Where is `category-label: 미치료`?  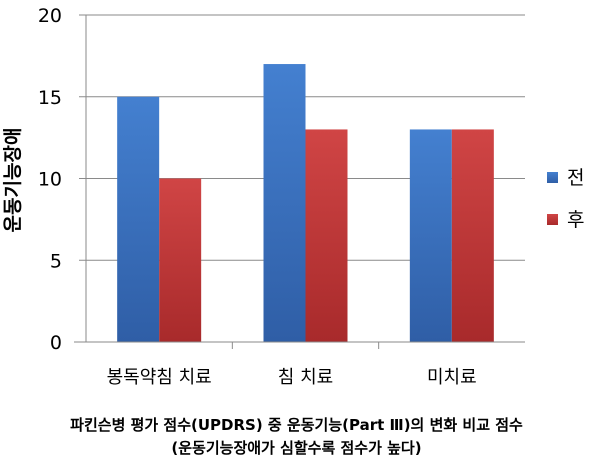 category-label: 미치료 is located at coordinates (452, 377).